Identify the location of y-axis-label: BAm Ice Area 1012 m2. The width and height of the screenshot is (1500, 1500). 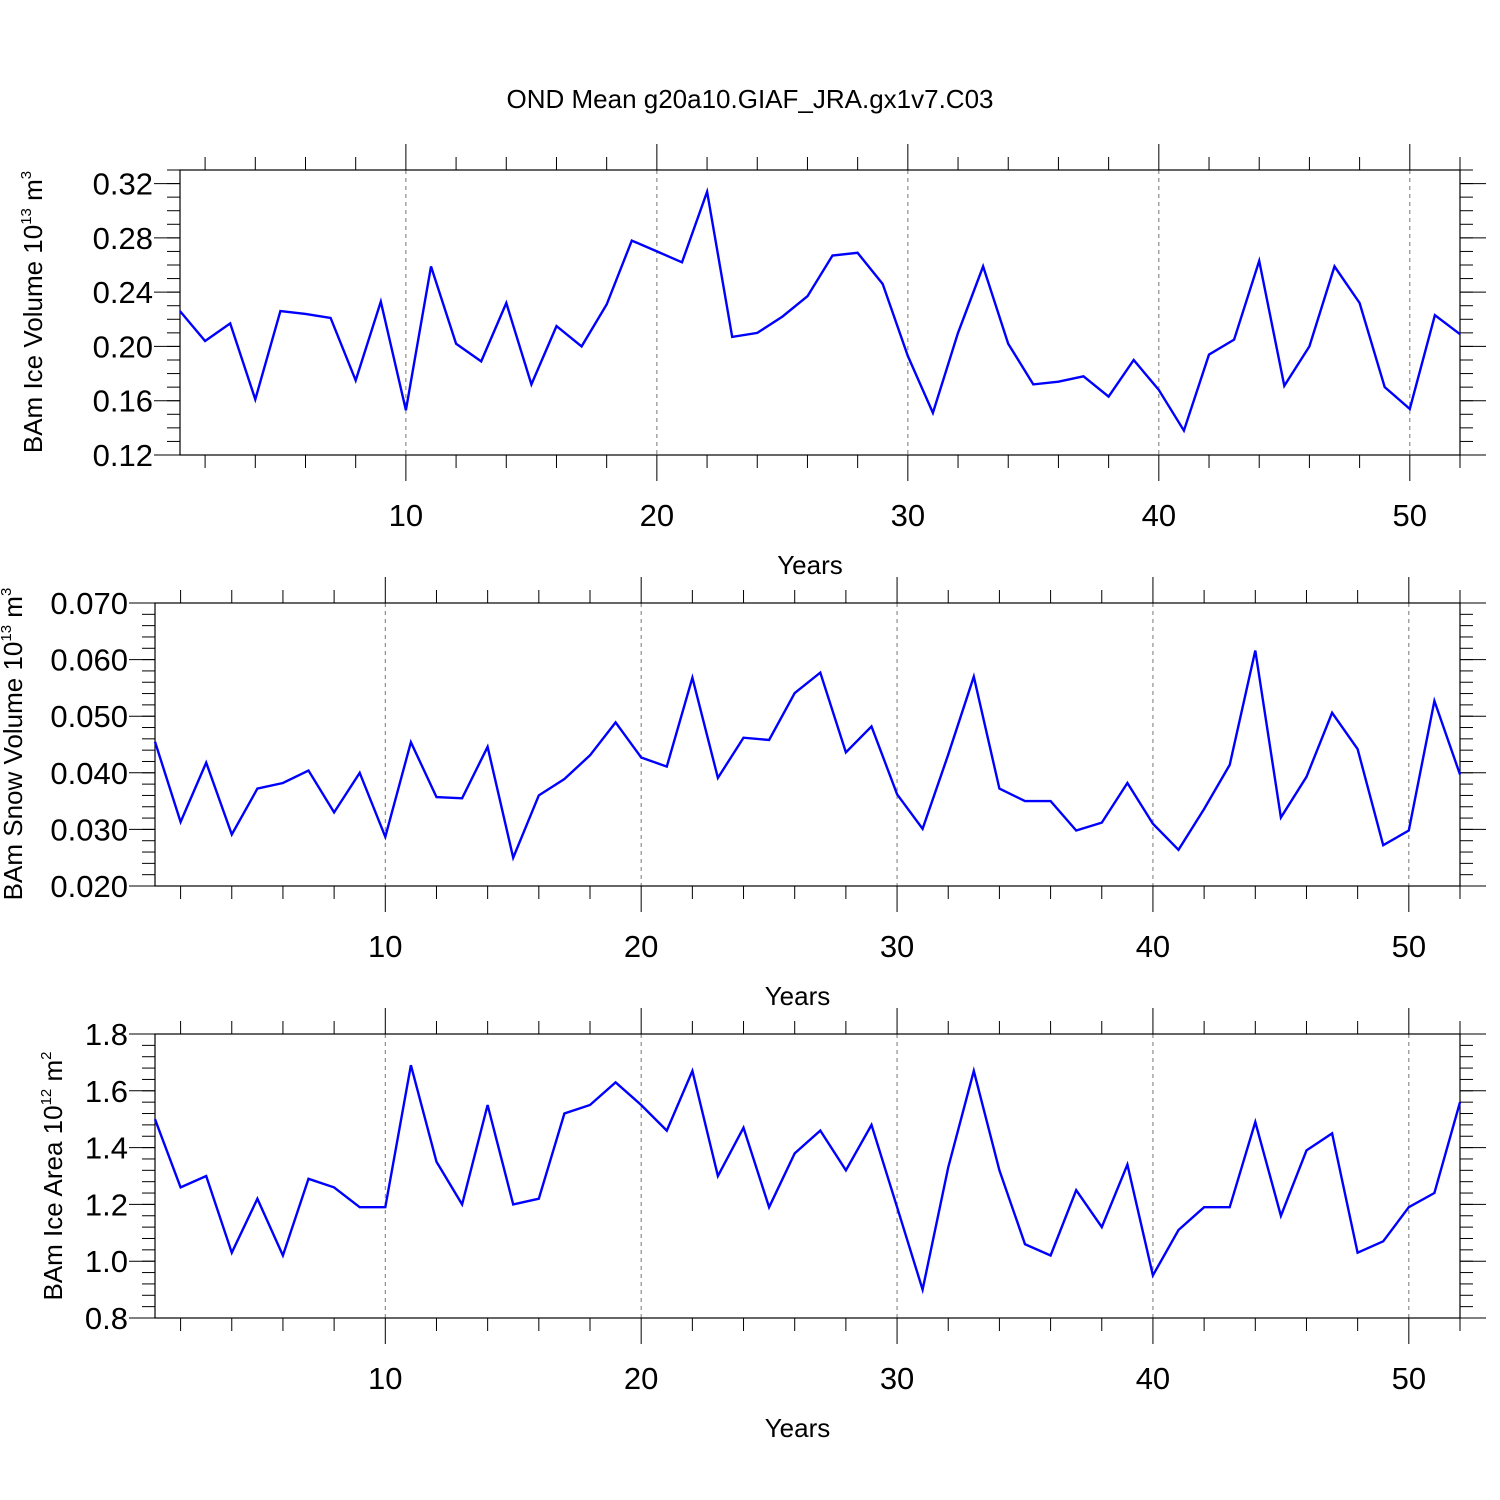
(53, 1175).